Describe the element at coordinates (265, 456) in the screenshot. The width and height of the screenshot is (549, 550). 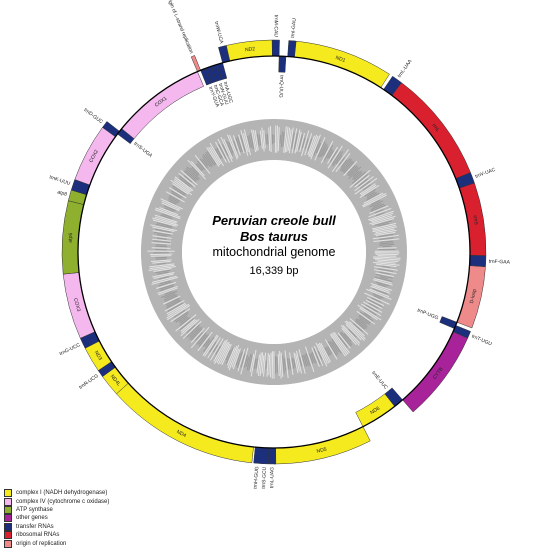
I see `gene-trns-gcu` at that location.